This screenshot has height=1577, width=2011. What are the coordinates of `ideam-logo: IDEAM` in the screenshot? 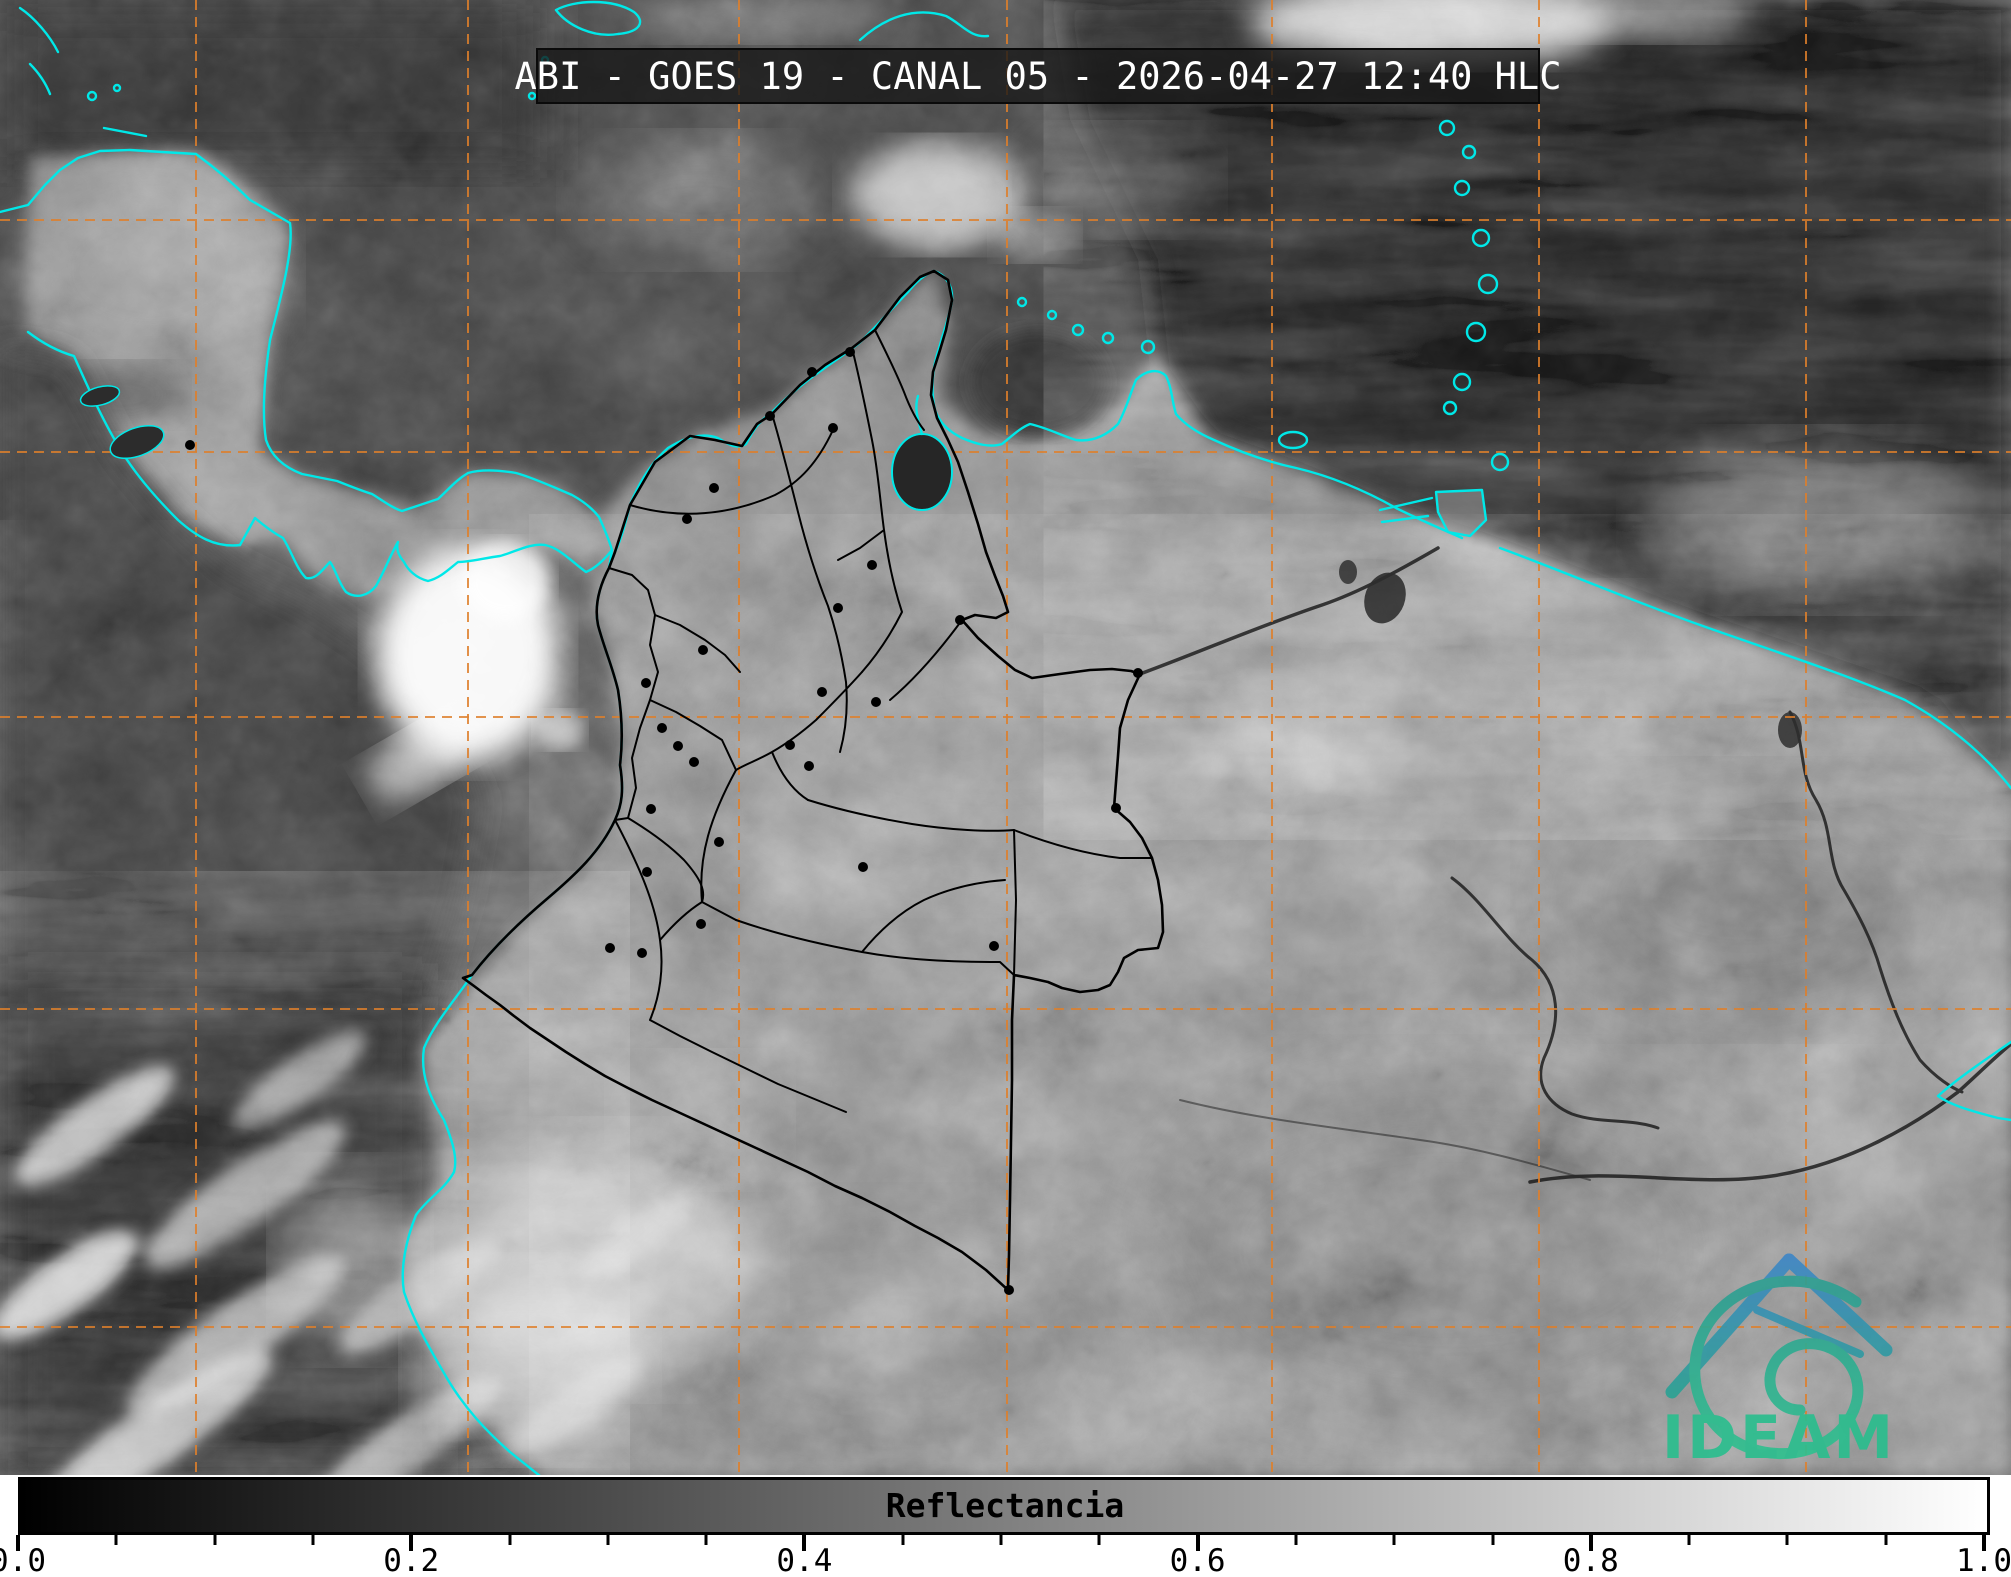 It's located at (1779, 1363).